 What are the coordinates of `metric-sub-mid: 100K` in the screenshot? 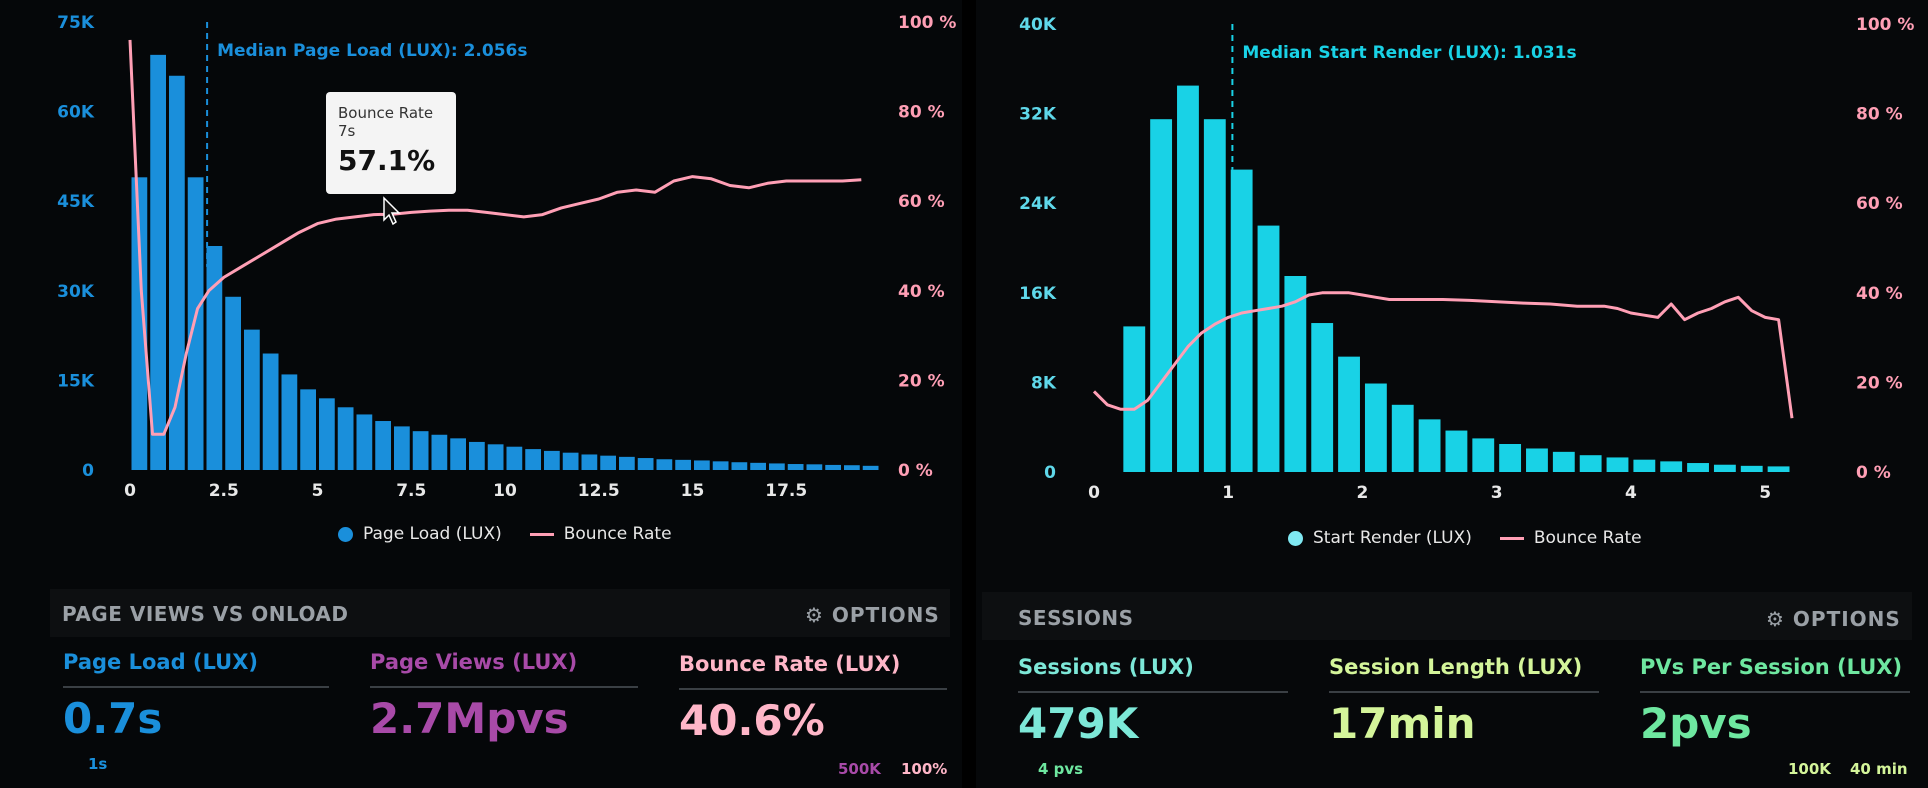 It's located at (1809, 769).